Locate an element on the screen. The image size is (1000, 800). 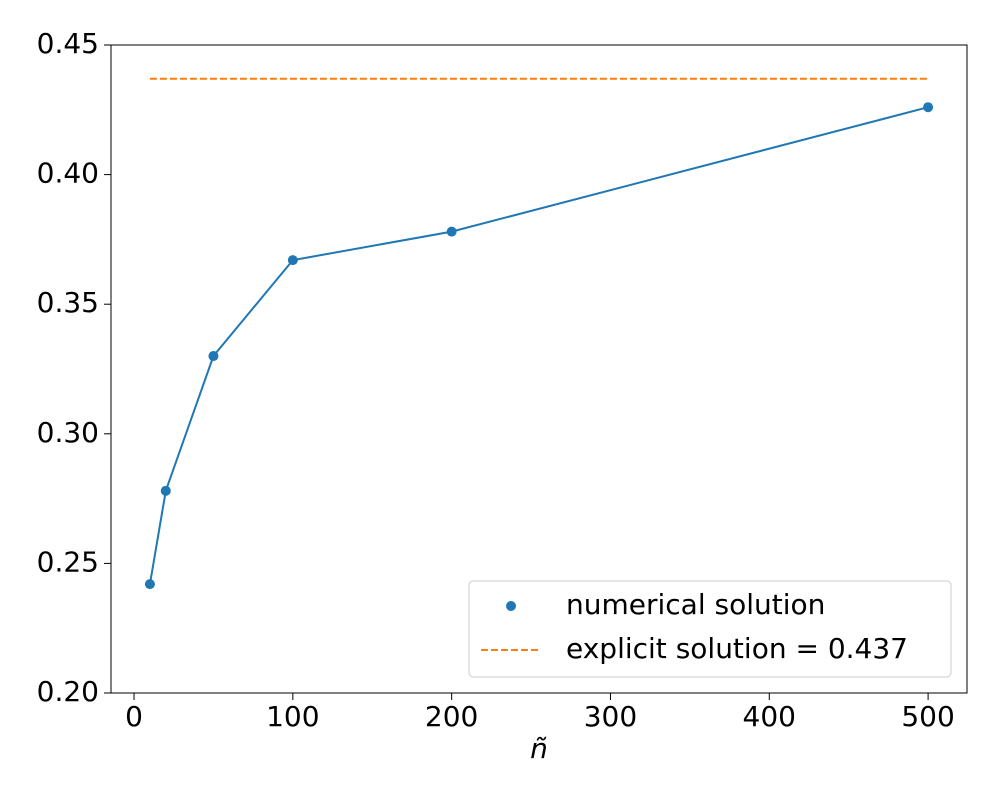
x-axis-label: ñ is located at coordinates (539, 748).